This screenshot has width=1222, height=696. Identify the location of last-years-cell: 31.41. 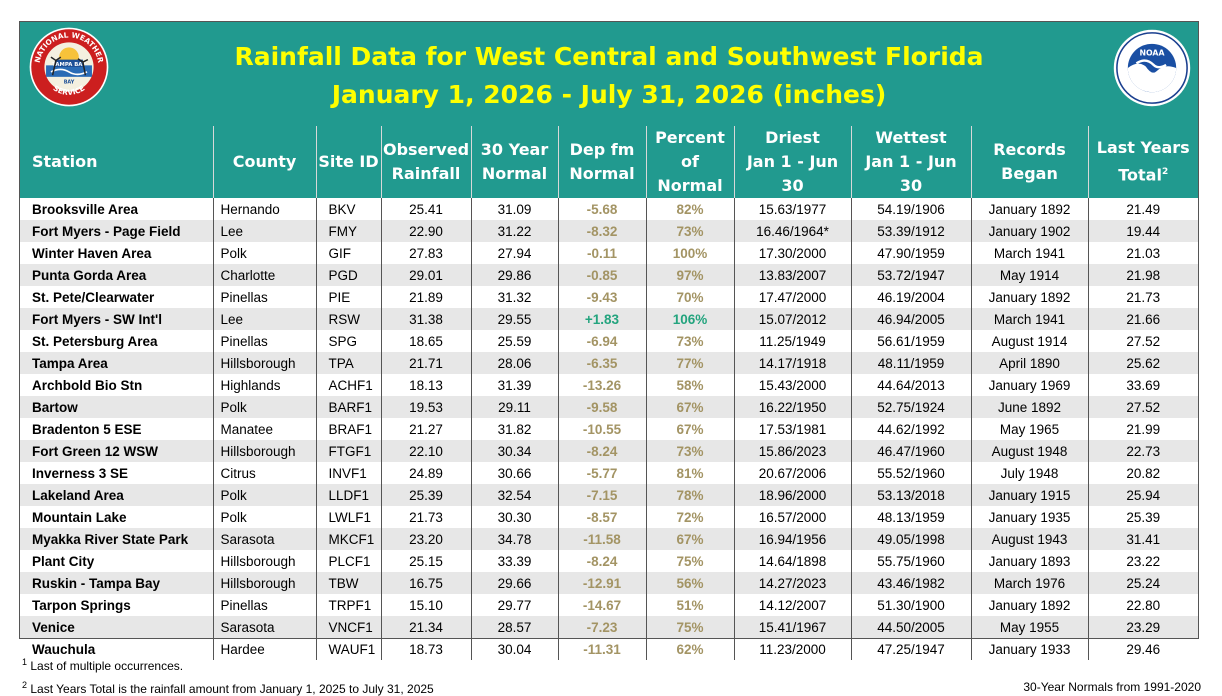
(1142, 539).